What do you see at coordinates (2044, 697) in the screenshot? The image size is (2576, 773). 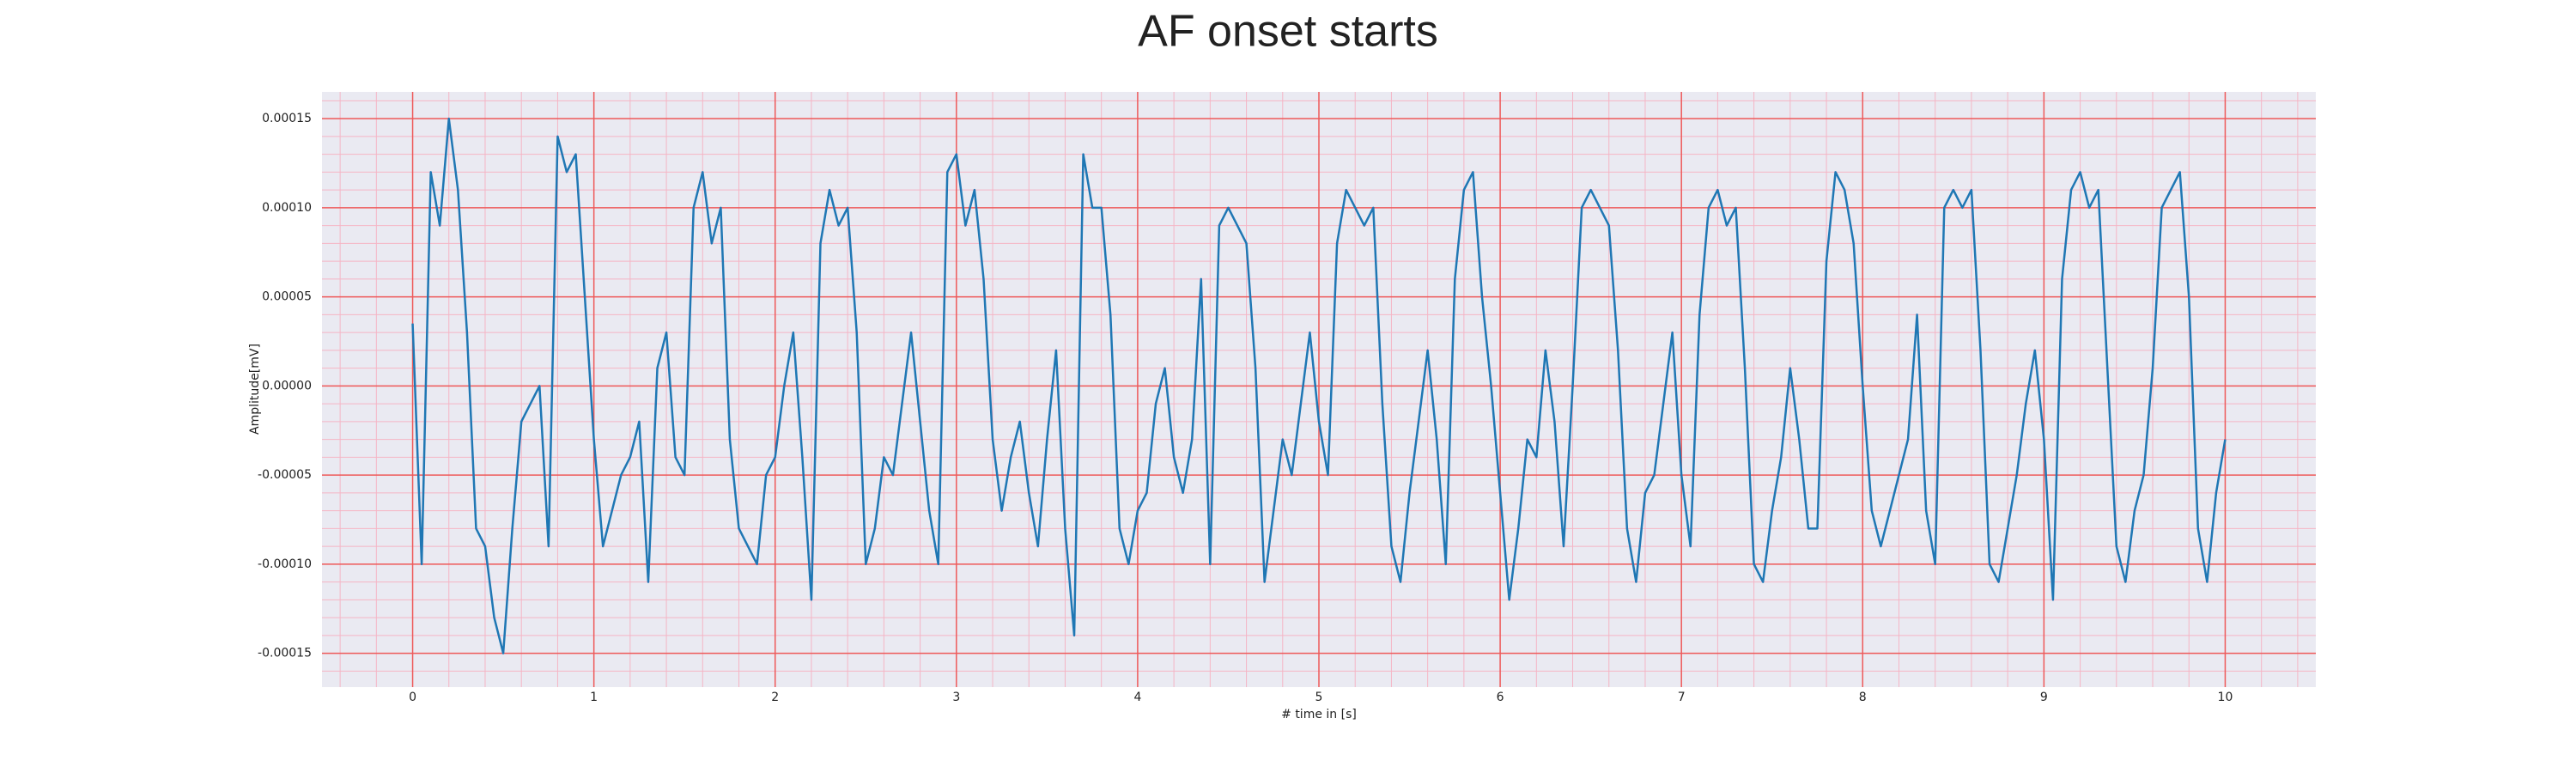 I see `x-tick-label: 9` at bounding box center [2044, 697].